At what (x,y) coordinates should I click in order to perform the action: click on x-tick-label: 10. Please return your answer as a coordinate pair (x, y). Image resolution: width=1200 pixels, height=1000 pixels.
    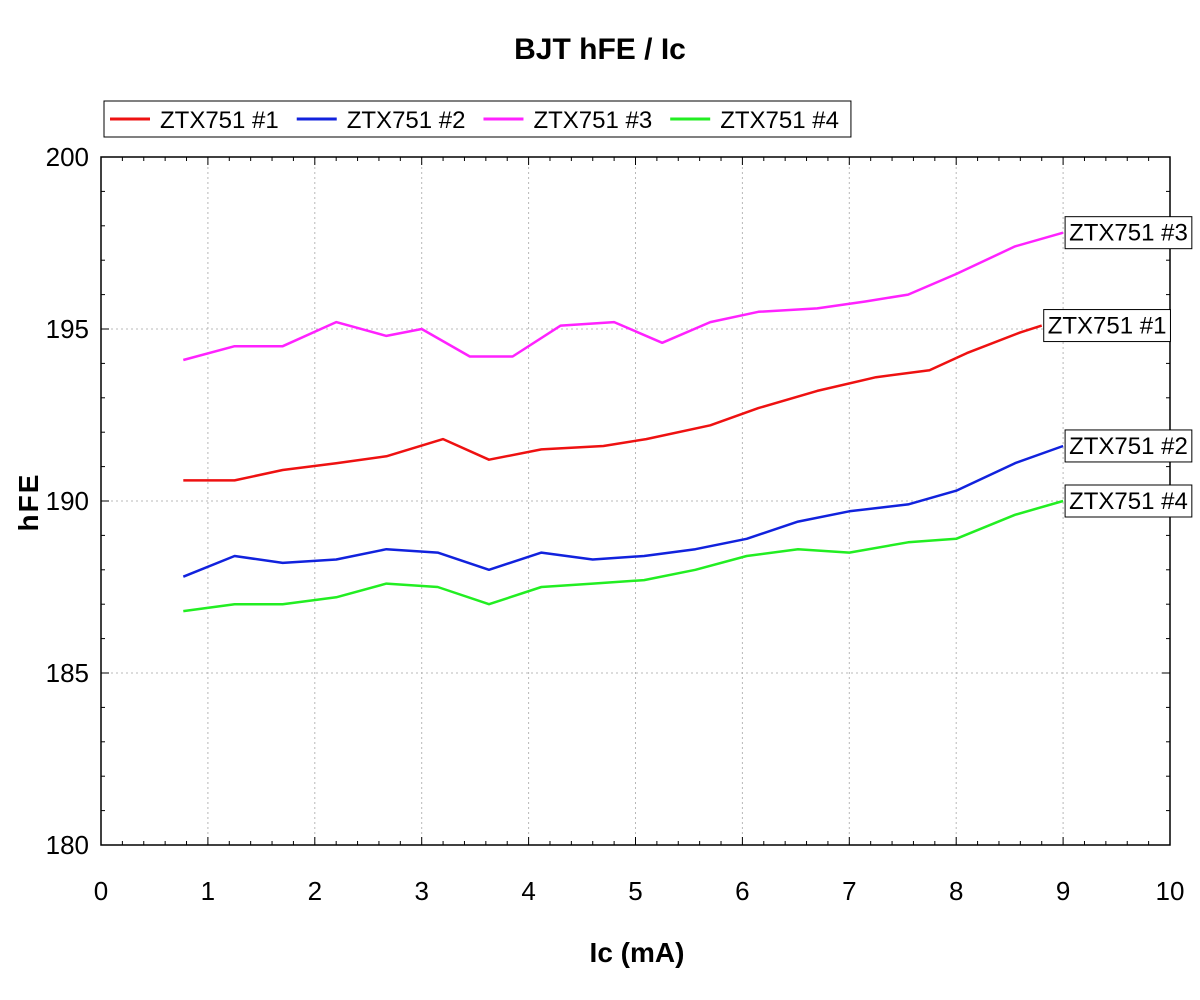
    Looking at the image, I should click on (1170, 891).